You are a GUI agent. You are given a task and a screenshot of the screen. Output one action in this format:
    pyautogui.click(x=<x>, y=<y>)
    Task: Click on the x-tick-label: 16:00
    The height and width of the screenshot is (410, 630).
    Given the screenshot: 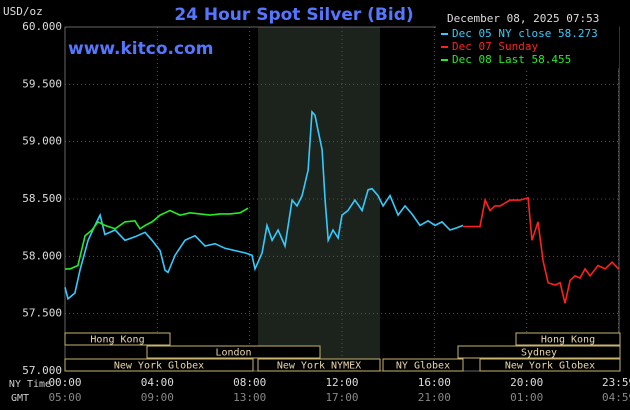 What is the action you would take?
    pyautogui.click(x=434, y=382)
    